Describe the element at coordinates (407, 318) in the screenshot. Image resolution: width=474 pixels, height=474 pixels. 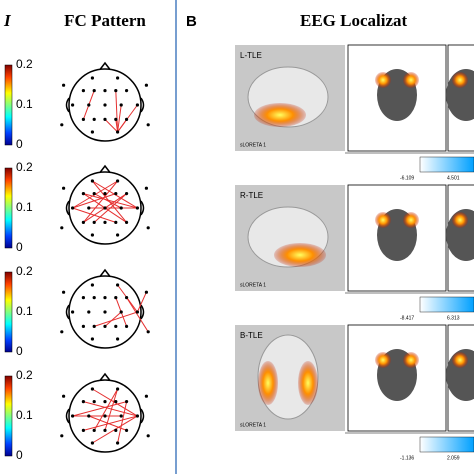
I see `scale-min: -8.417` at that location.